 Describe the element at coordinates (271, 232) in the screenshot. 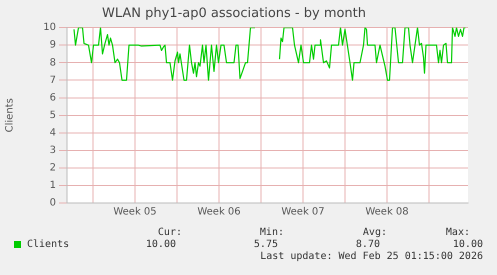

I see `text: Min:` at that location.